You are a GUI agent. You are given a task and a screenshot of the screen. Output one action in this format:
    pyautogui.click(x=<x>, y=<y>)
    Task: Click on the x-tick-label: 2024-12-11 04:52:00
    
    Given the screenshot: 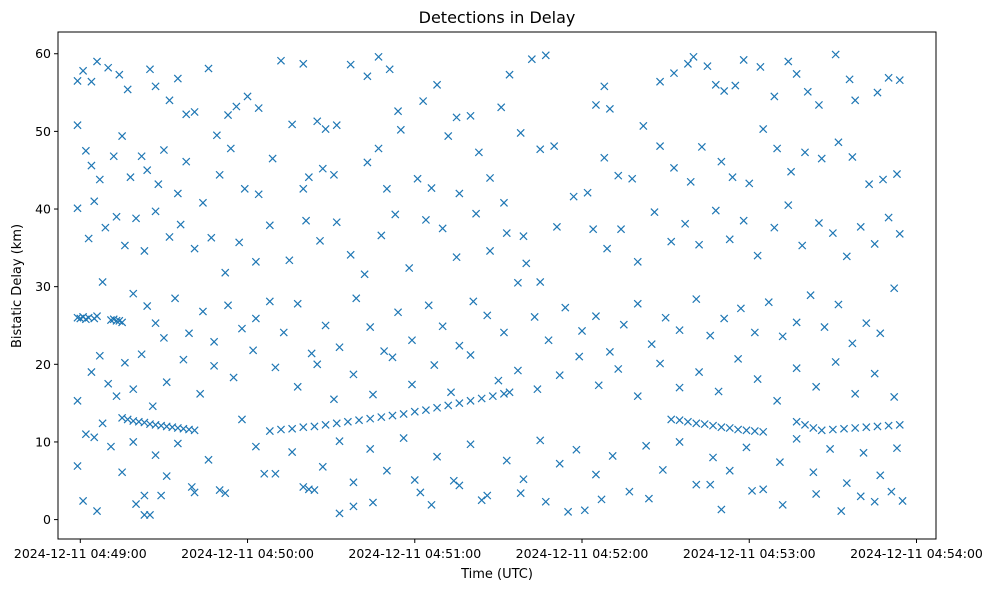 What is the action you would take?
    pyautogui.click(x=582, y=553)
    